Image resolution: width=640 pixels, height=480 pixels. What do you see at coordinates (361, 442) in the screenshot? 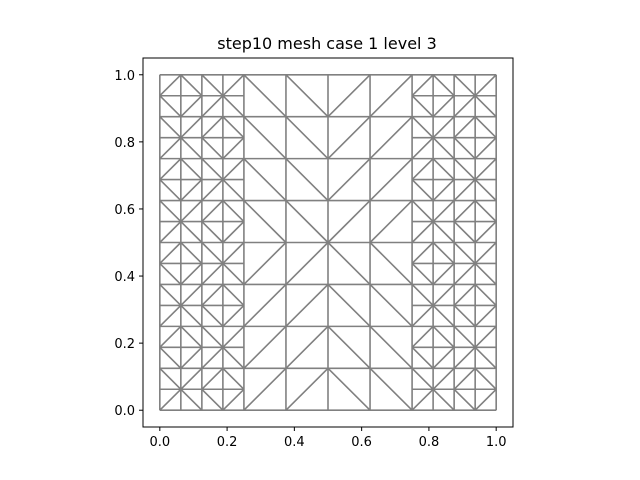
I see `x-tick-label: 0.6` at bounding box center [361, 442].